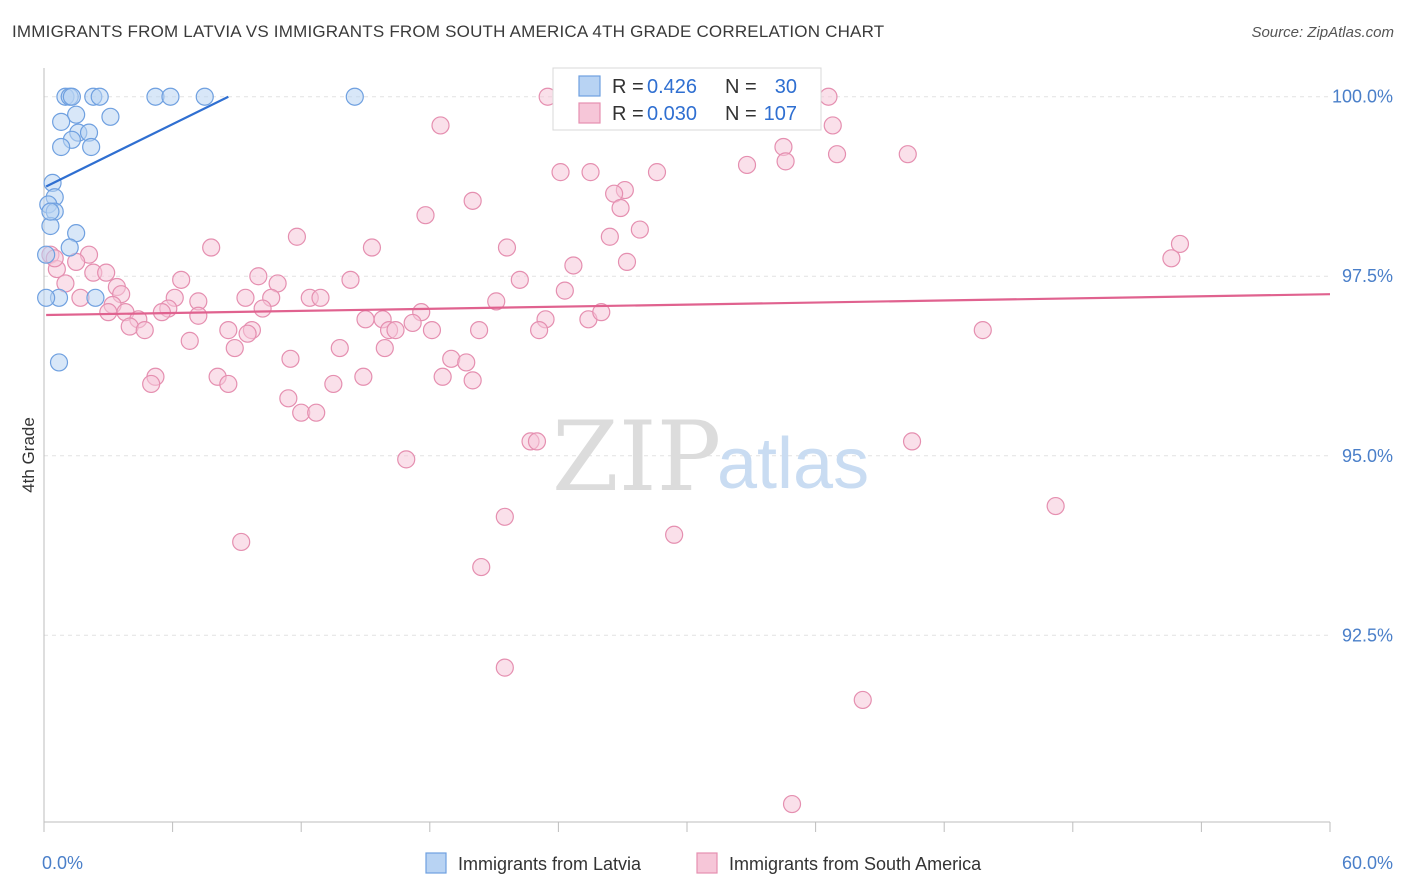  Describe the element at coordinates (672, 114) in the screenshot. I see `stats-r-value: 0.030` at that location.